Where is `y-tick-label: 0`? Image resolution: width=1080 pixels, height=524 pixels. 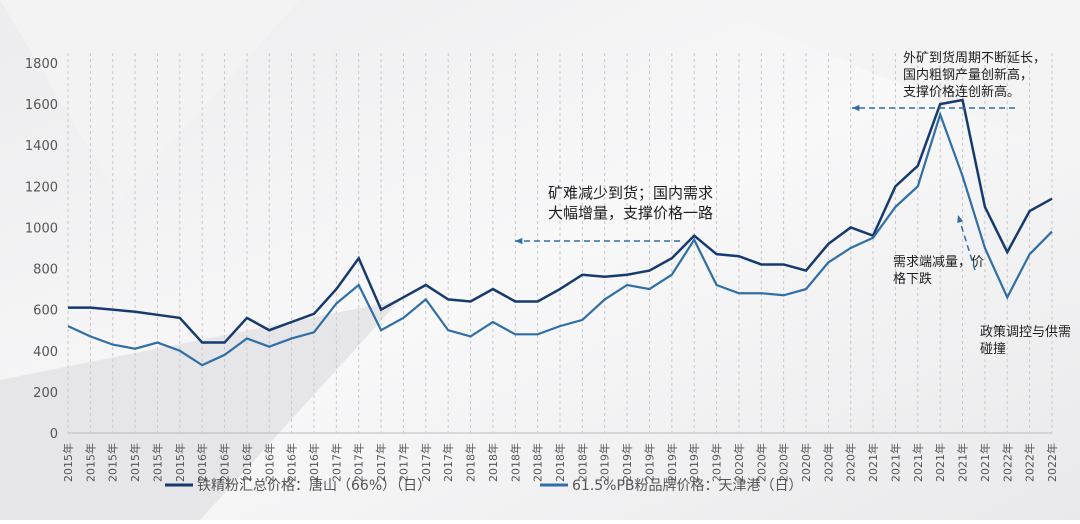 y-tick-label: 0 is located at coordinates (54, 434).